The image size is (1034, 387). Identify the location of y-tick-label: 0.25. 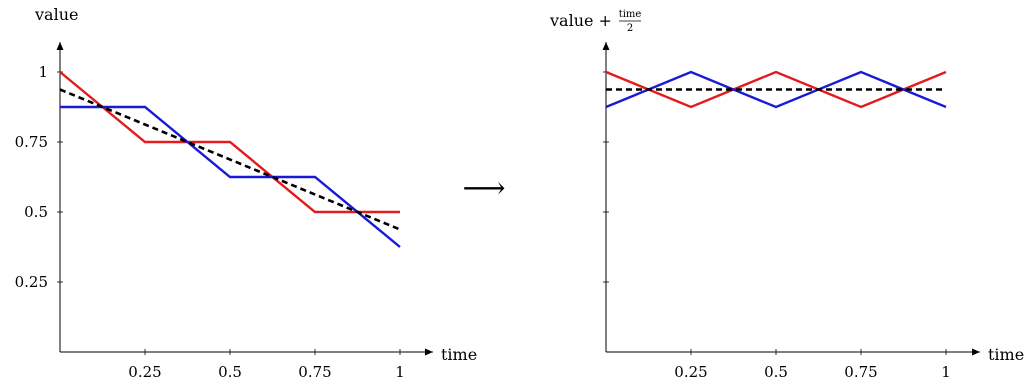
(31, 282).